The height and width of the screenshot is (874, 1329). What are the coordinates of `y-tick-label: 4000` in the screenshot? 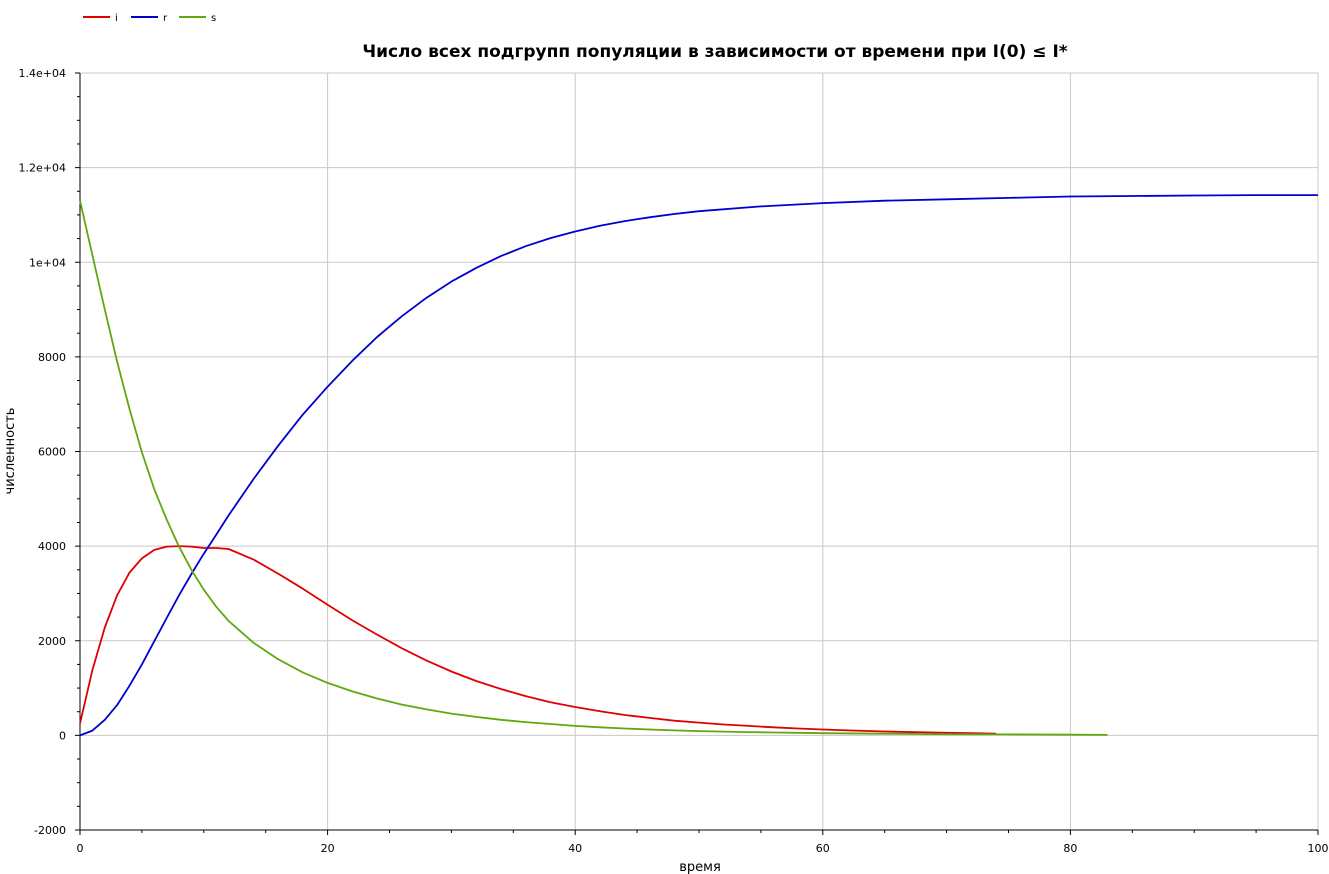 It's located at (52, 546).